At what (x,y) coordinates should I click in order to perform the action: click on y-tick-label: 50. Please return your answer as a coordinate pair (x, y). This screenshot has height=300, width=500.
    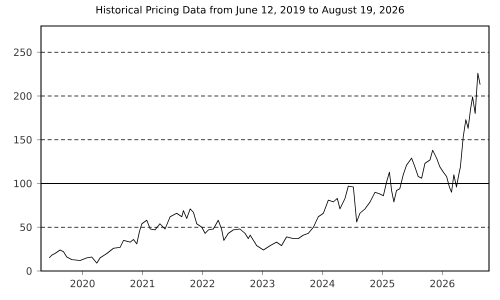
    Looking at the image, I should click on (26, 227).